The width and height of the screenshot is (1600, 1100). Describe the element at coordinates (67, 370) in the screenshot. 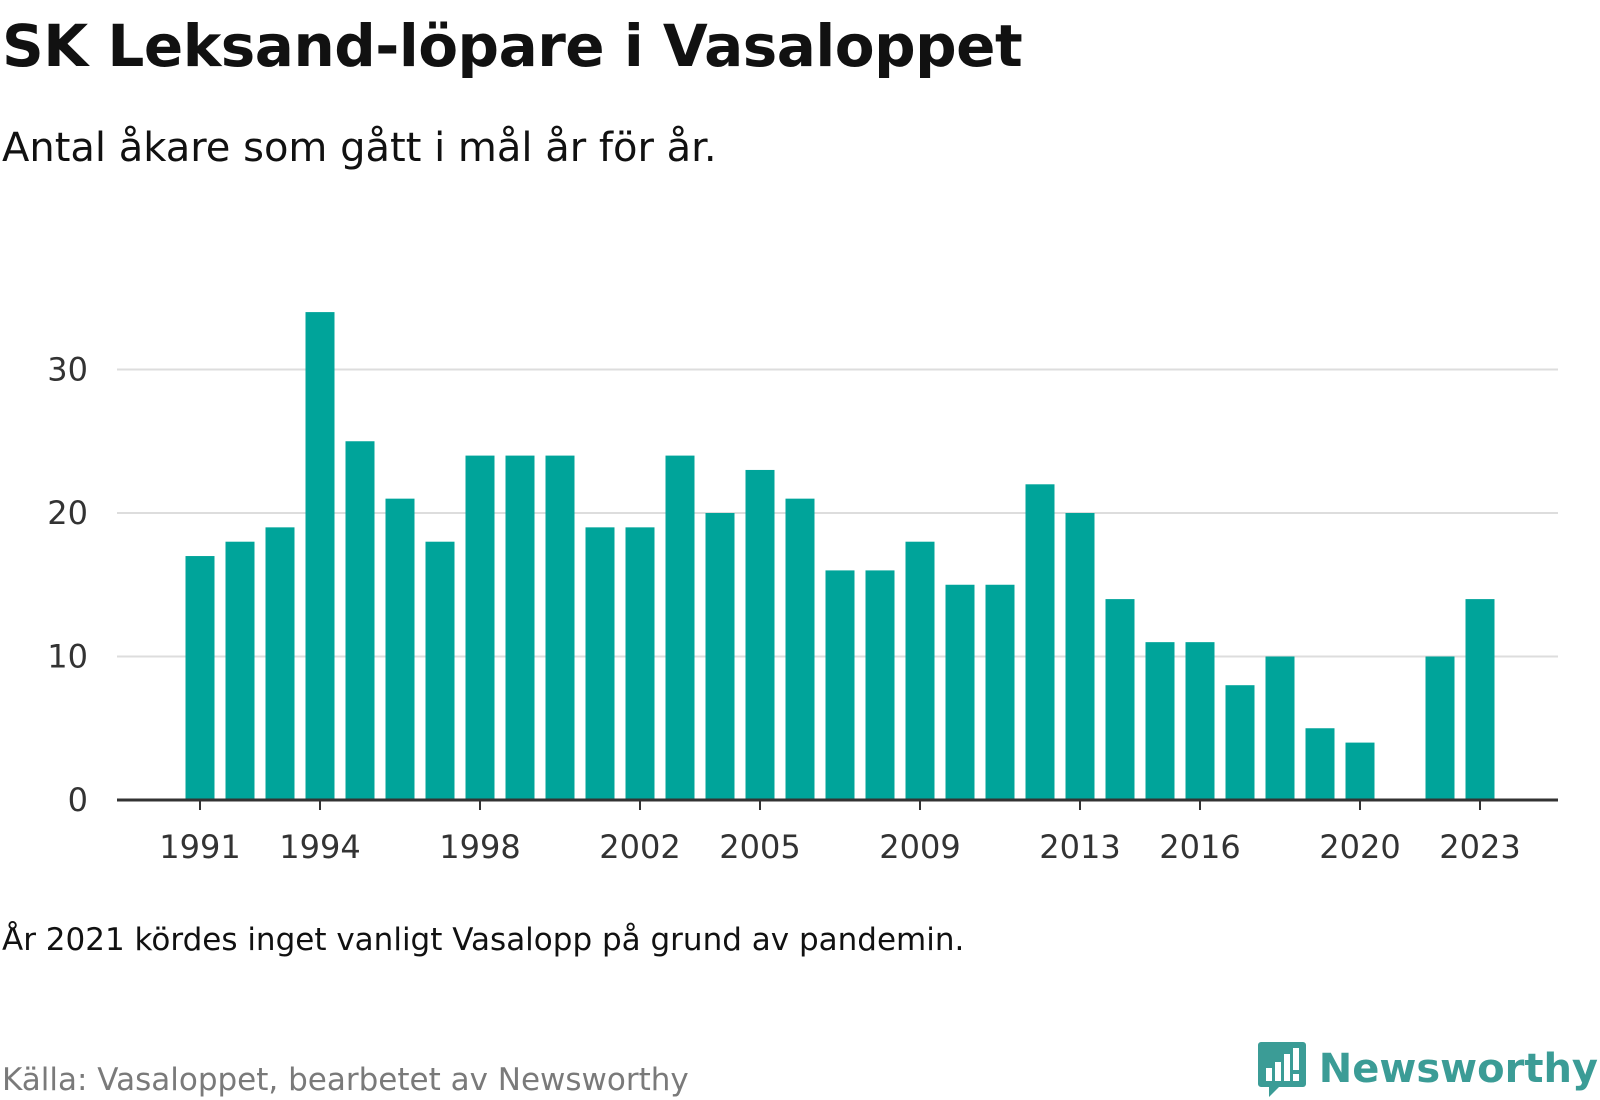

I see `y-tick-label: 30` at that location.